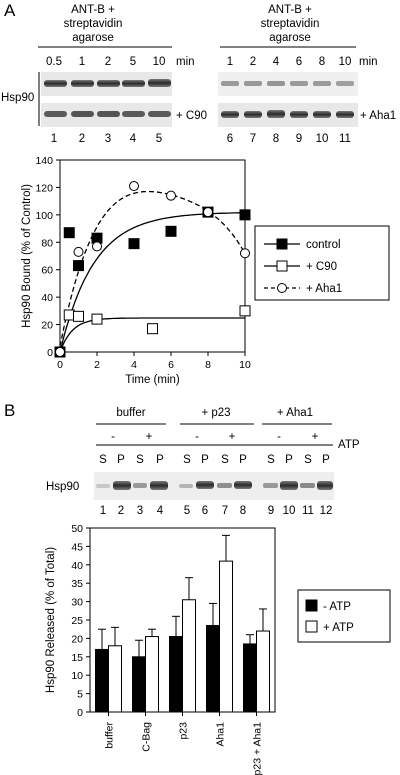 Image resolution: width=400 pixels, height=775 pixels. I want to click on group-label-p23: + p23, so click(215, 413).